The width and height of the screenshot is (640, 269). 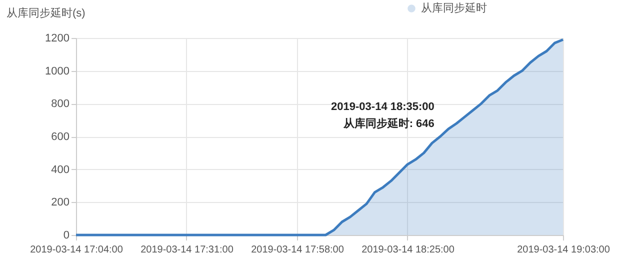 What do you see at coordinates (57, 38) in the screenshot?
I see `y-tick-label: 1200` at bounding box center [57, 38].